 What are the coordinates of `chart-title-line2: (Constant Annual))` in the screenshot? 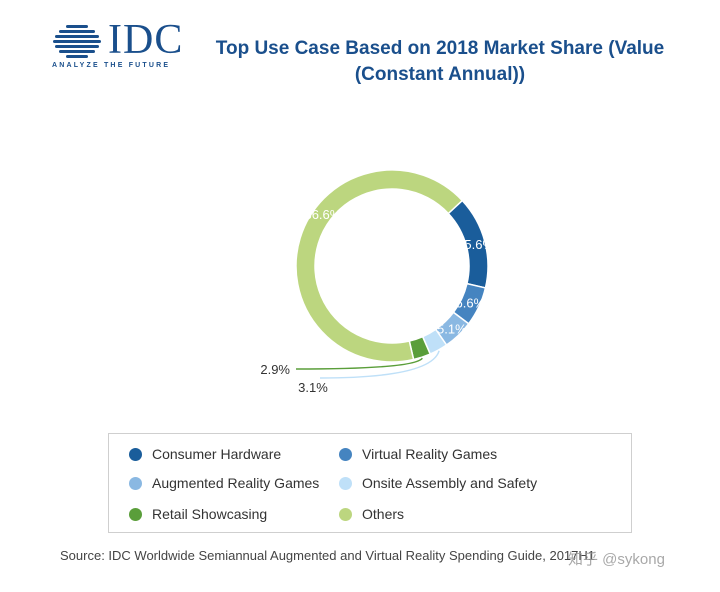 It's located at (440, 74).